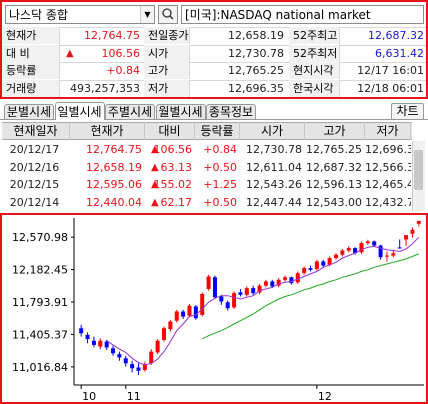 The width and height of the screenshot is (428, 404). I want to click on table-header: 시가, so click(272, 131).